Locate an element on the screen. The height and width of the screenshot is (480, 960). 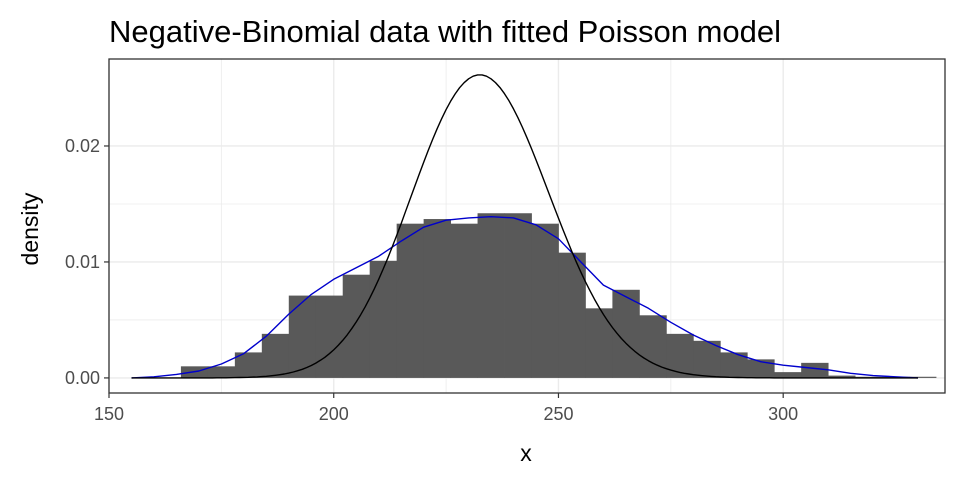
x-tick-label: 150 is located at coordinates (109, 414).